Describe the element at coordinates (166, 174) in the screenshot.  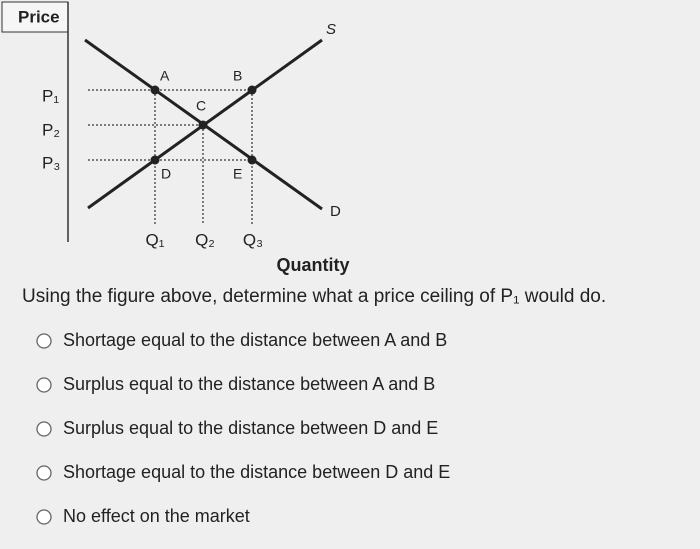
I see `point-label: D` at that location.